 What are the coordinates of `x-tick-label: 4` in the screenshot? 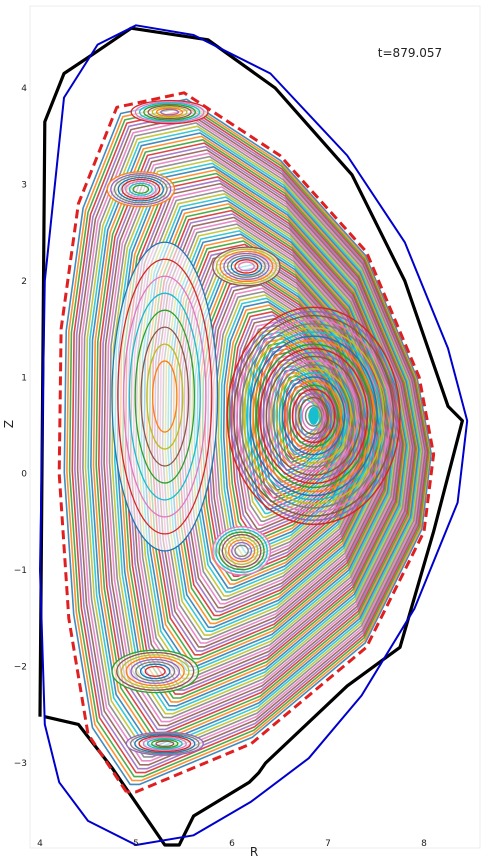 It's located at (40, 844).